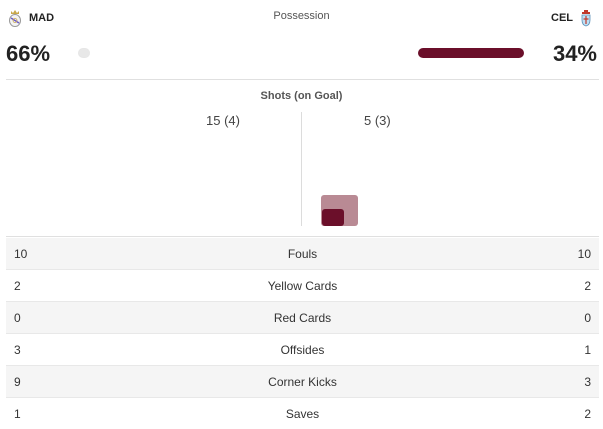 This screenshot has height=429, width=603. I want to click on home-possession-percent: 66%, so click(28, 53).